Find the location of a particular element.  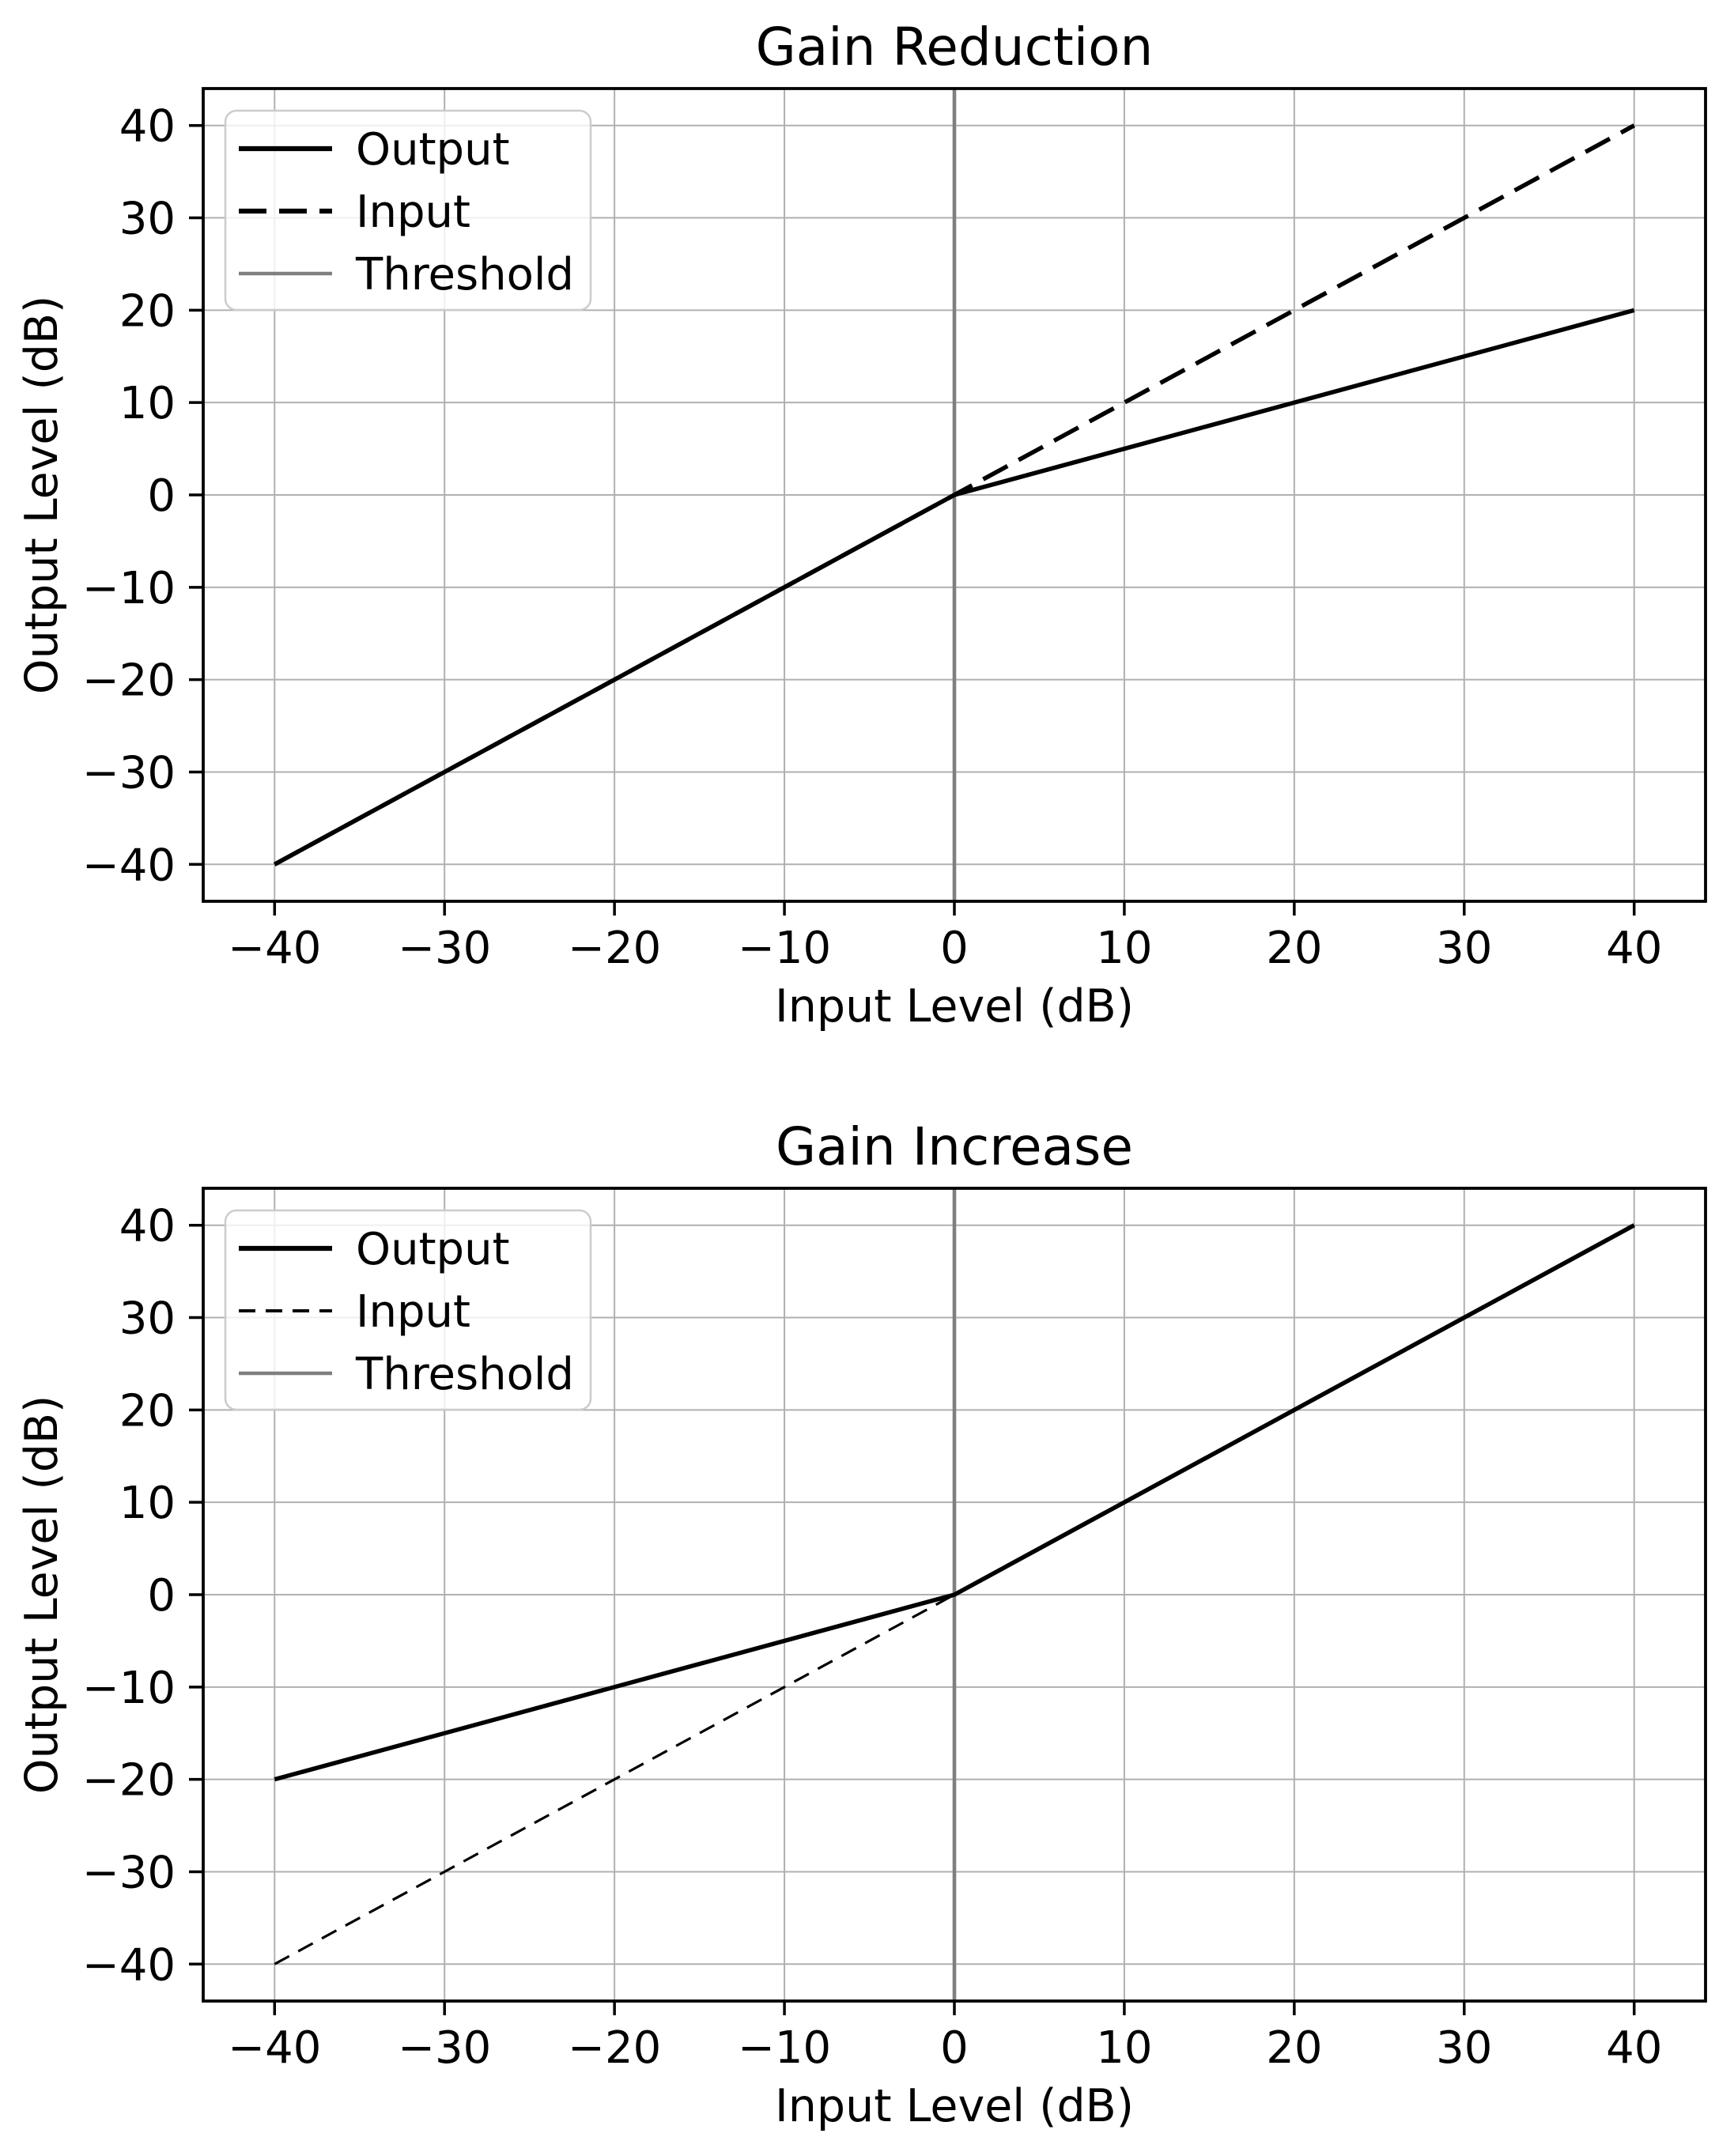

chart-title: Gain Increase is located at coordinates (954, 1146).